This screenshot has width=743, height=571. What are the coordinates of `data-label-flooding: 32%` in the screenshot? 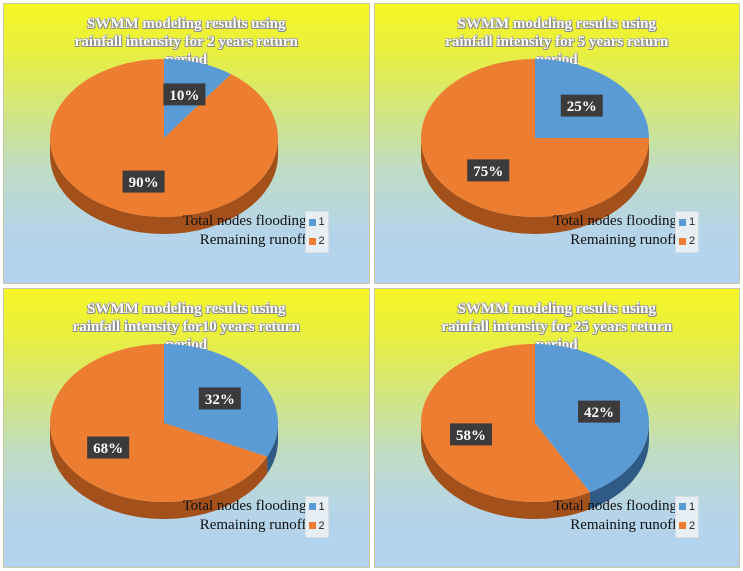 It's located at (219, 397).